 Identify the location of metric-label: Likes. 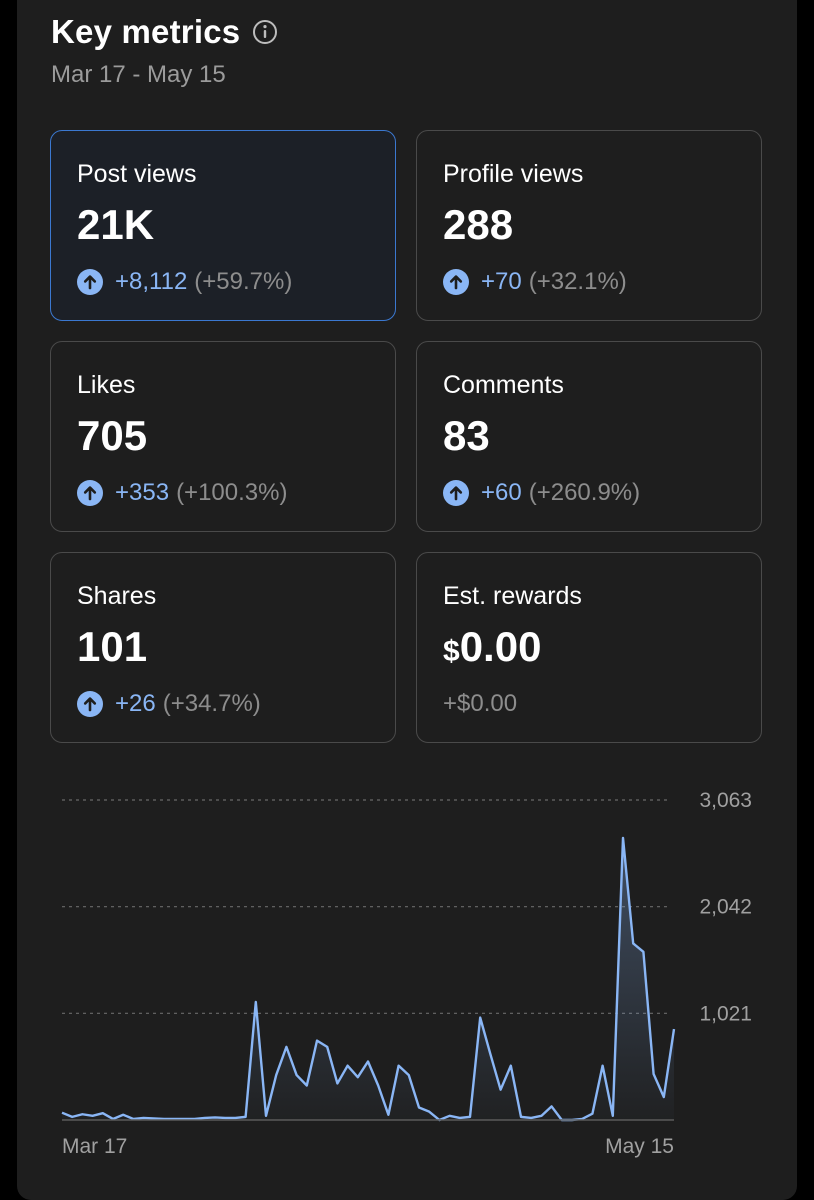
(106, 385).